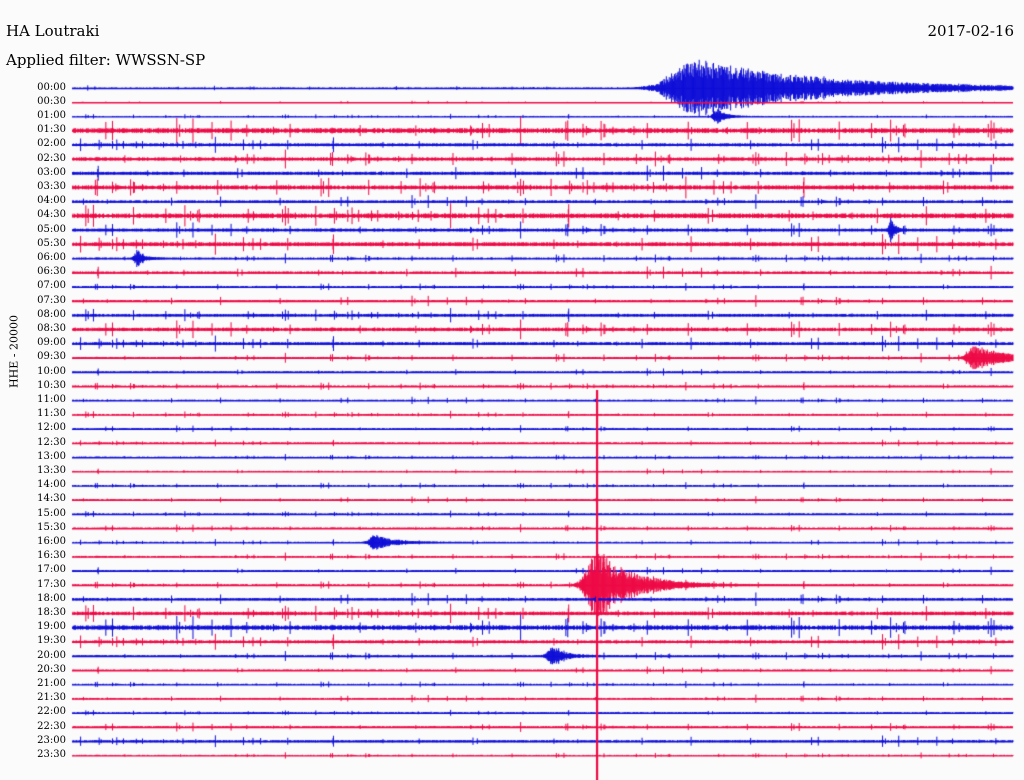 The width and height of the screenshot is (1024, 780). I want to click on time-label: 05:00, so click(51, 229).